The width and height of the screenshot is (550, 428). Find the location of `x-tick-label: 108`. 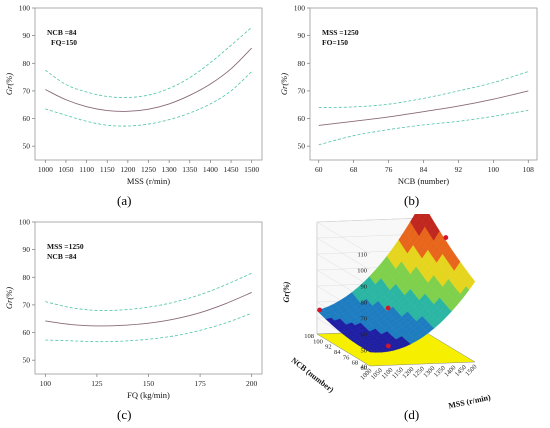

x-tick-label: 108 is located at coordinates (529, 169).